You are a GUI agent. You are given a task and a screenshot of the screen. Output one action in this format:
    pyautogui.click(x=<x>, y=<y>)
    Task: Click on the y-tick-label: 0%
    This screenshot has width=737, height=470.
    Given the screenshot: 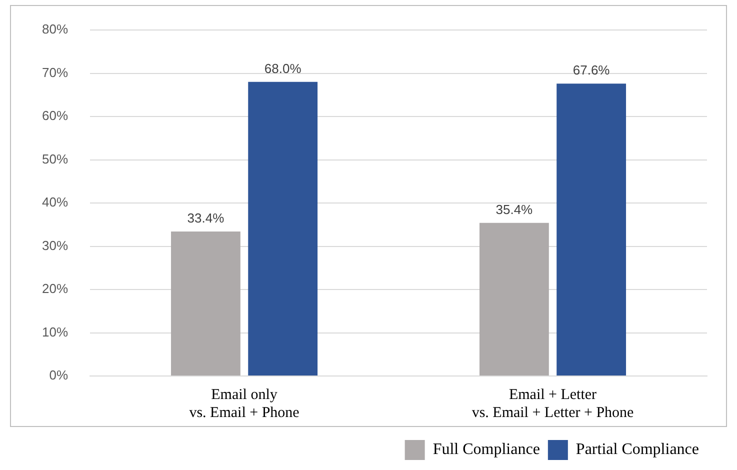 What is the action you would take?
    pyautogui.click(x=58, y=375)
    